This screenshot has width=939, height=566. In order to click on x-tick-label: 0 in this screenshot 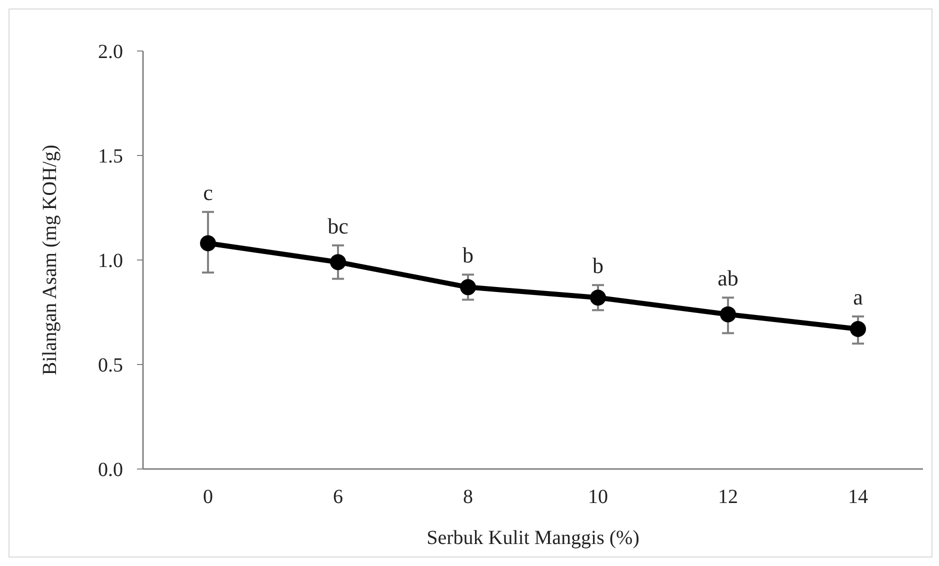, I will do `click(208, 497)`.